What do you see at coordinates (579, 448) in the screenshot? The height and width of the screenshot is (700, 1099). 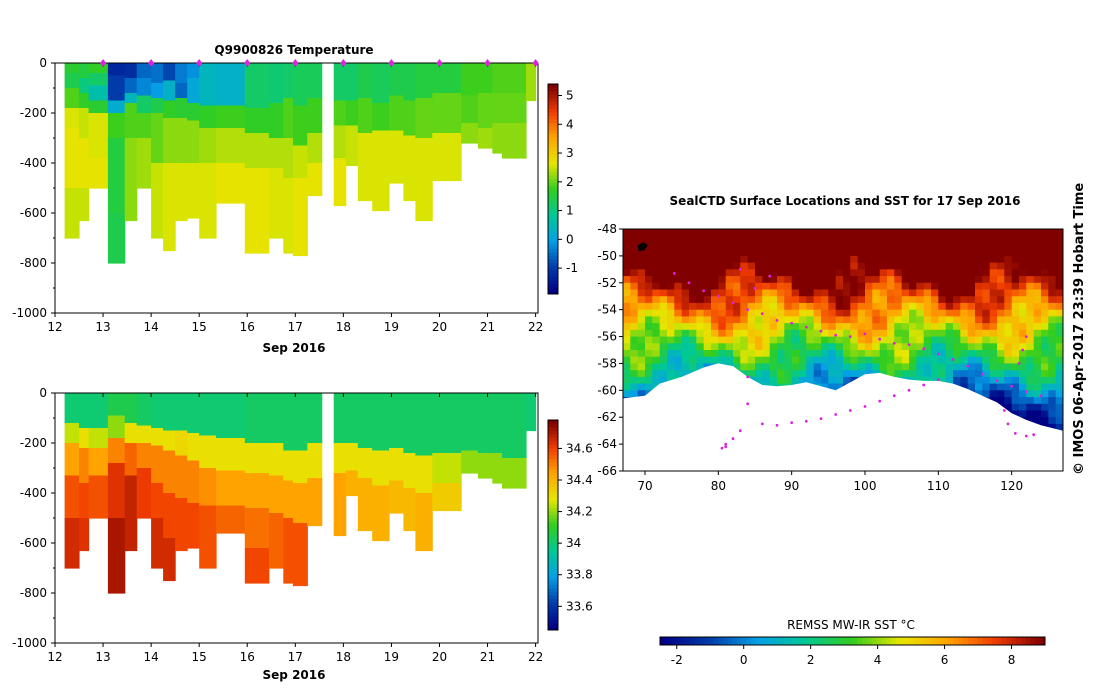 I see `colorbar-tick-label: 34.6` at bounding box center [579, 448].